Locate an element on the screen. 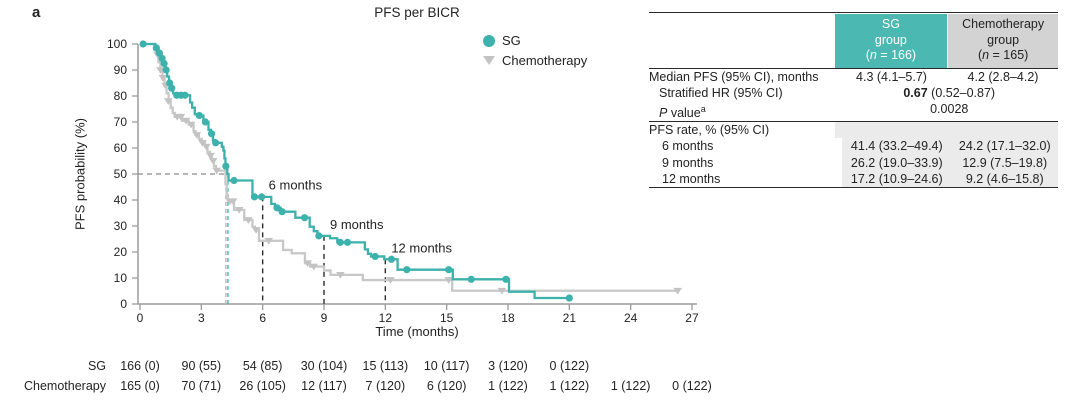 Image resolution: width=1080 pixels, height=410 pixels. risk-count: 26 (105) is located at coordinates (262, 386).